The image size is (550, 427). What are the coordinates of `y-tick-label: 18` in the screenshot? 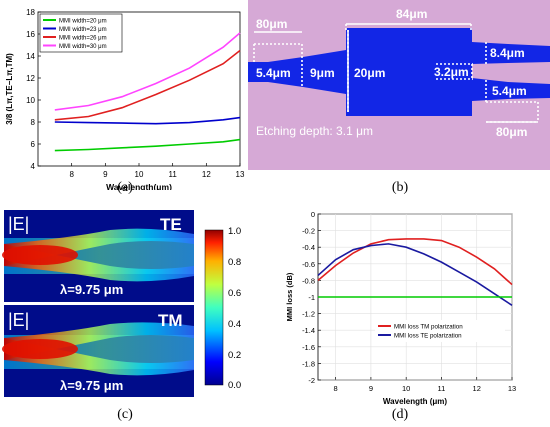 It's located at (30, 12).